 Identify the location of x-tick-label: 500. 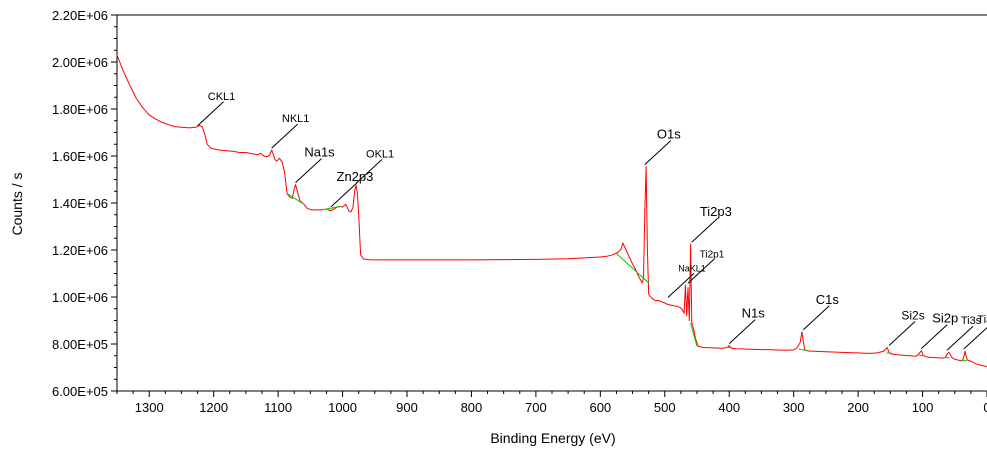
(665, 407).